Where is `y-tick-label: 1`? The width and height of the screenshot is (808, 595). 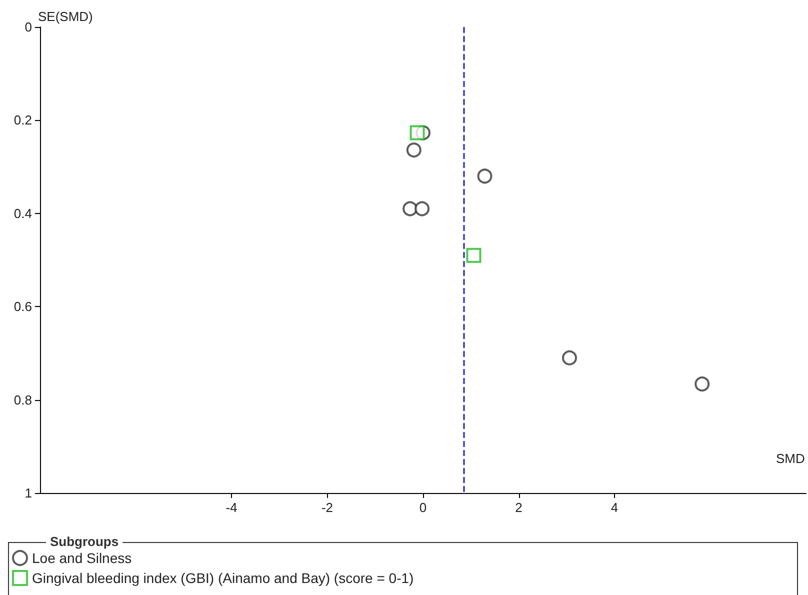
y-tick-label: 1 is located at coordinates (28, 493).